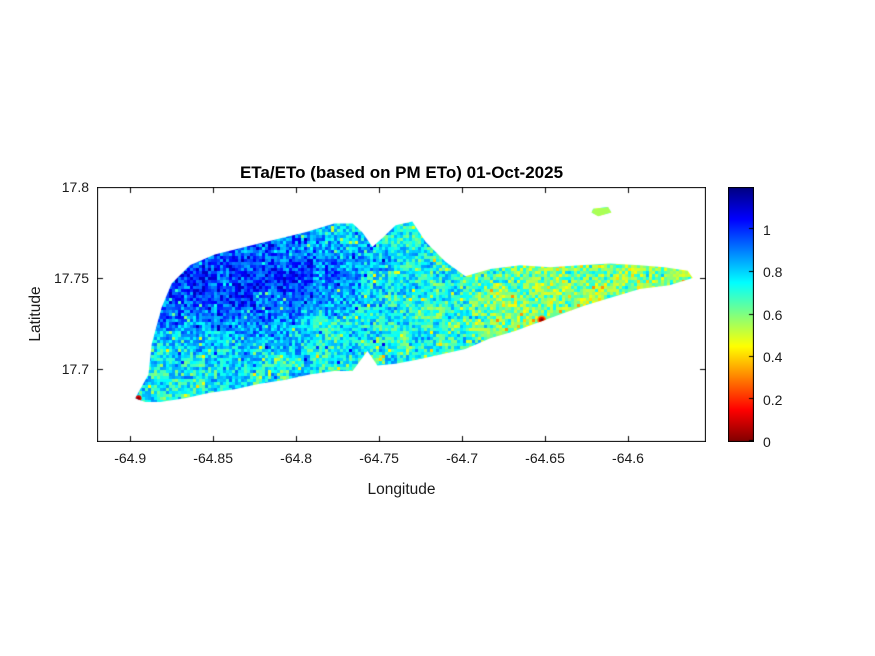 This screenshot has width=875, height=656. I want to click on y-tick-label: 17.7, so click(75, 369).